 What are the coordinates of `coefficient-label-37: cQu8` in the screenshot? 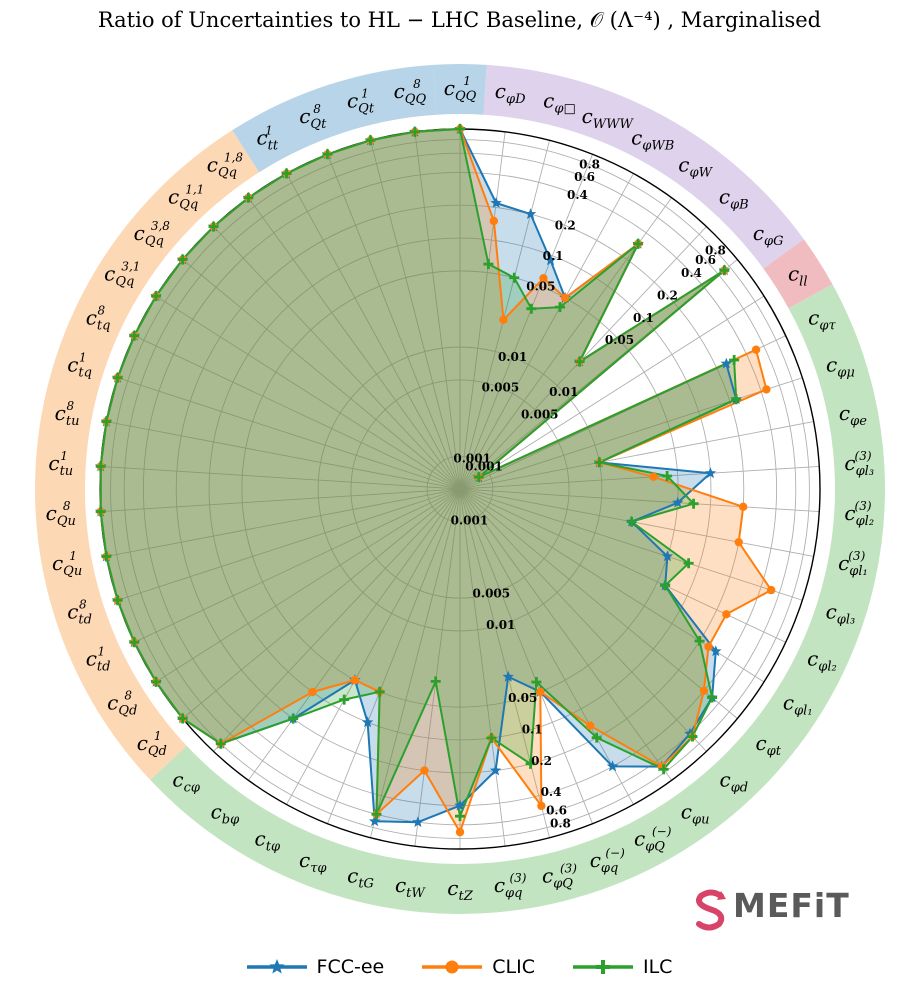 It's located at (61, 514).